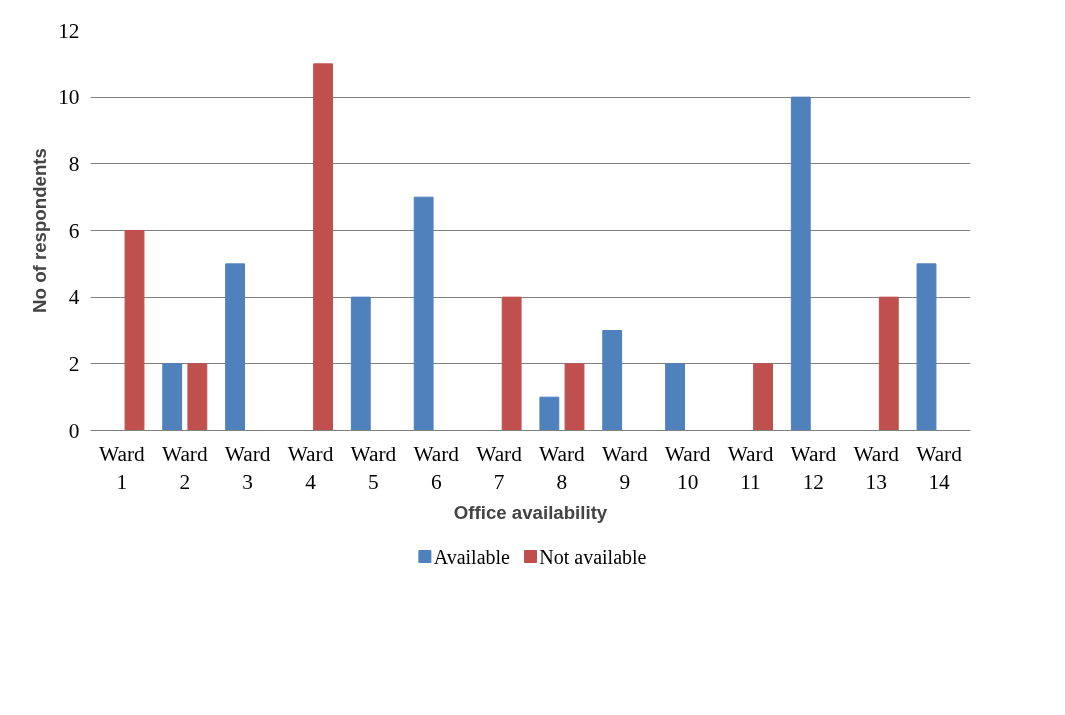 This screenshot has height=715, width=1065. Describe the element at coordinates (247, 468) in the screenshot. I see `x-tick-label: Ward 3` at that location.